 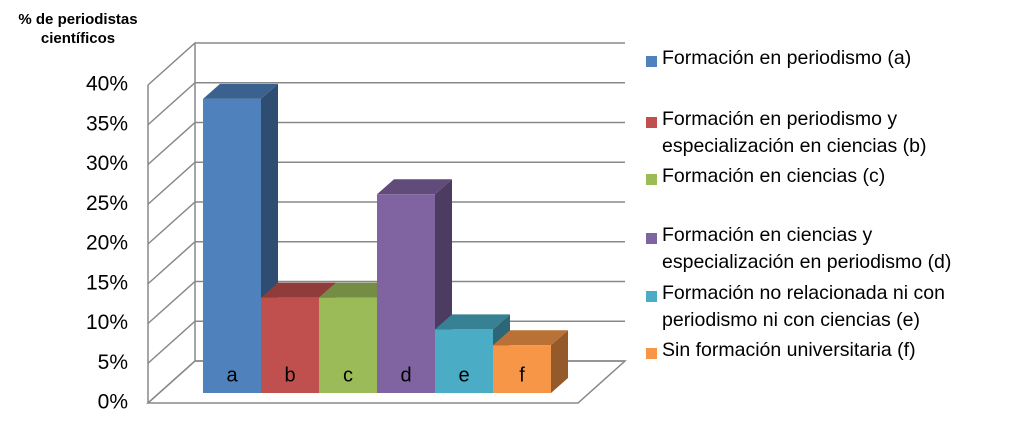 What do you see at coordinates (463, 375) in the screenshot?
I see `bar-category-label: e` at bounding box center [463, 375].